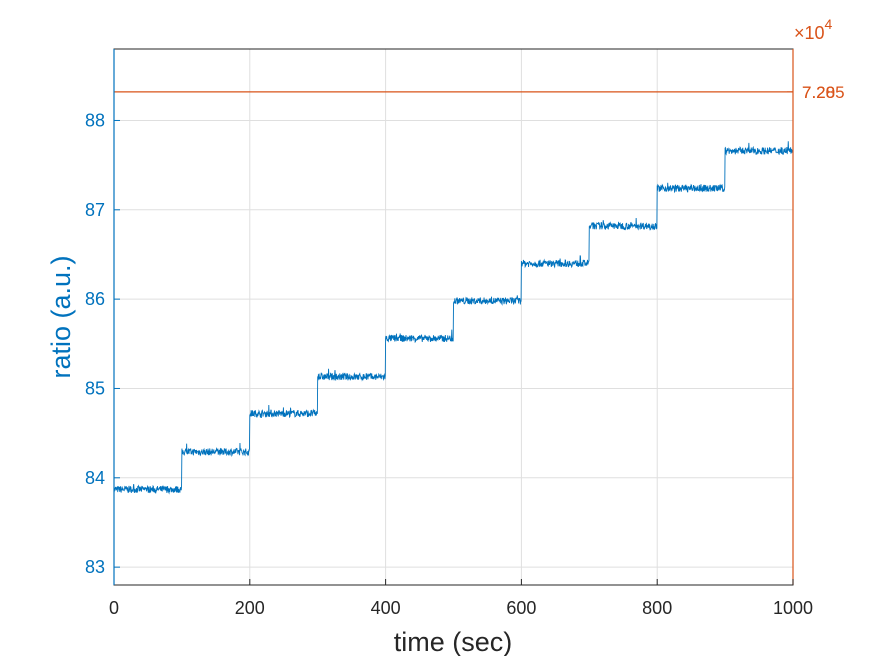  What do you see at coordinates (809, 33) in the screenshot?
I see `right-axis-exponent-base: ×10` at bounding box center [809, 33].